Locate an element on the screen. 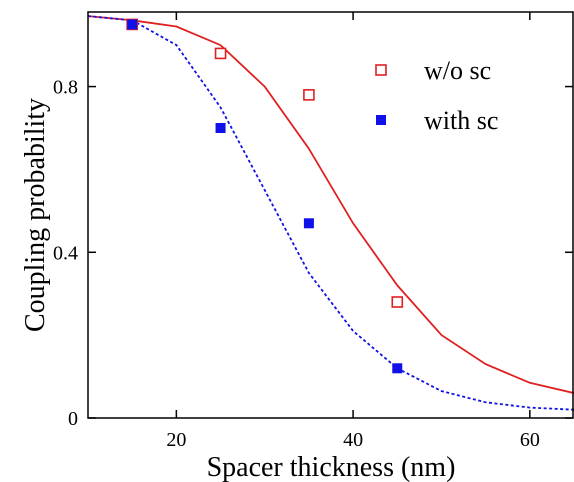 The image size is (574, 482). legend-label-wo-sc: w/o sc is located at coordinates (457, 70).